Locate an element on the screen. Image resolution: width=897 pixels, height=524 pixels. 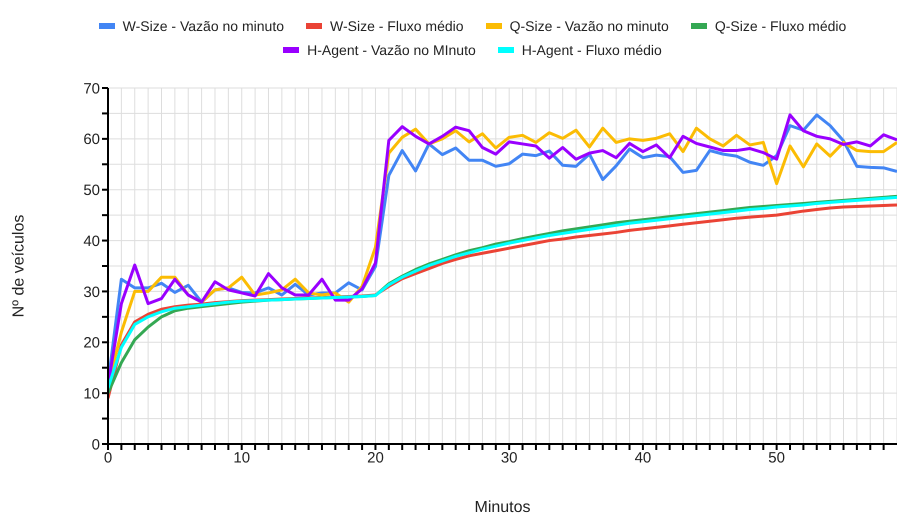
y-tick-label: 30 is located at coordinates (91, 292).